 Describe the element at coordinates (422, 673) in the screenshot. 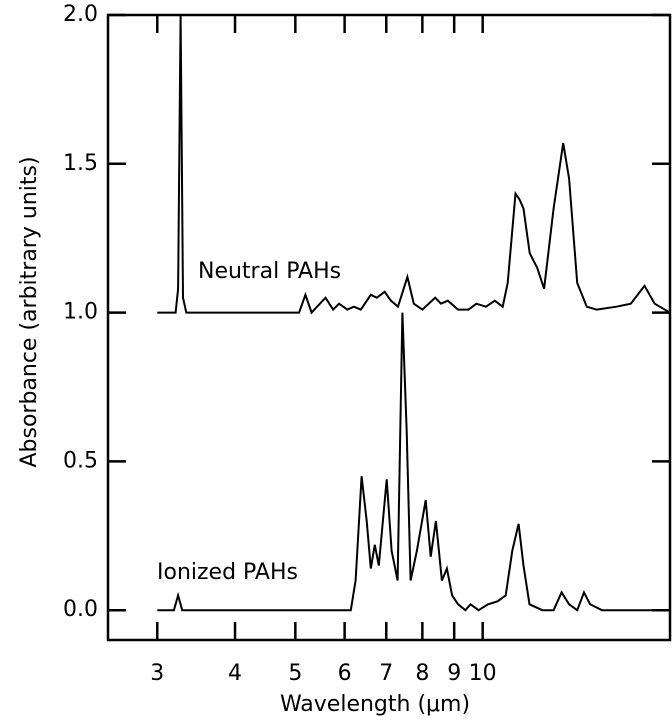

I see `x-tick-label: 8` at that location.